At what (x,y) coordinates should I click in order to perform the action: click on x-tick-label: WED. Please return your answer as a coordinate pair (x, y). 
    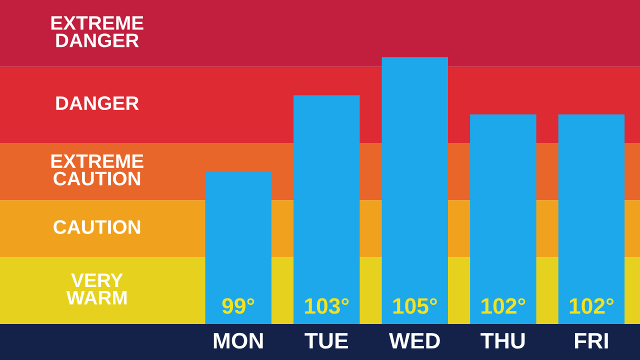
    Looking at the image, I should click on (414, 340).